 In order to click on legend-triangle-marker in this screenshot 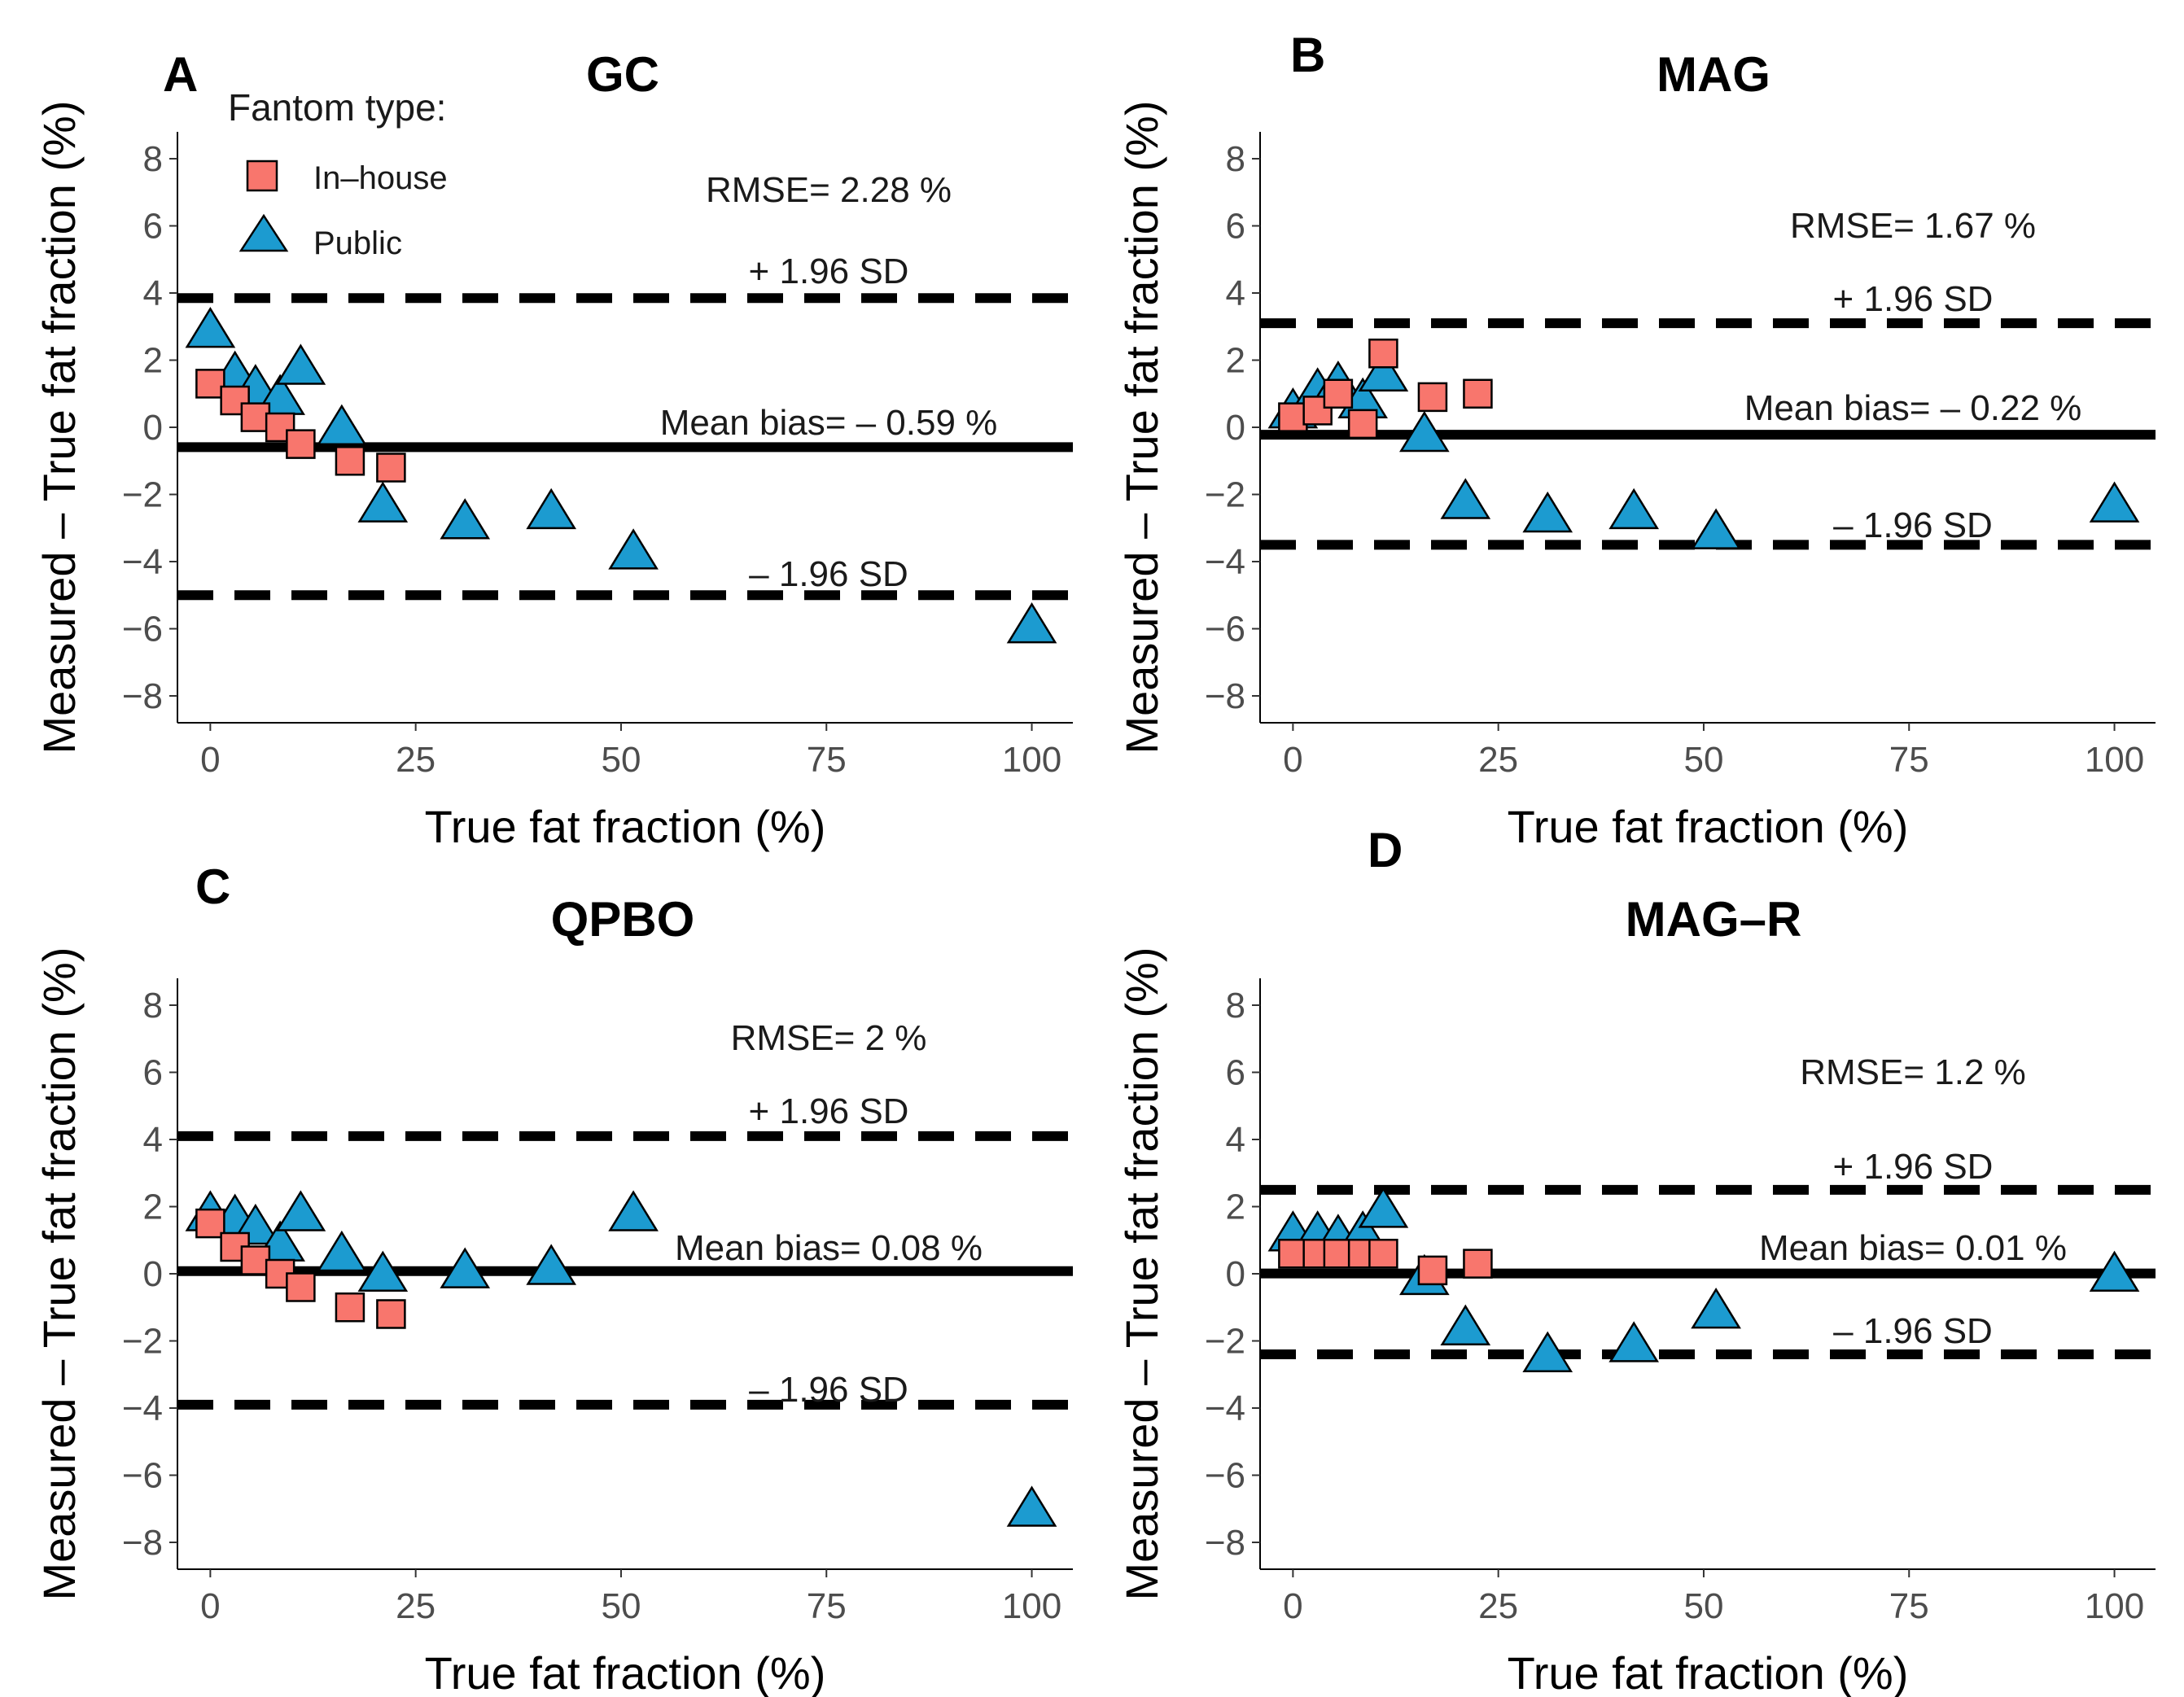, I will do `click(264, 233)`.